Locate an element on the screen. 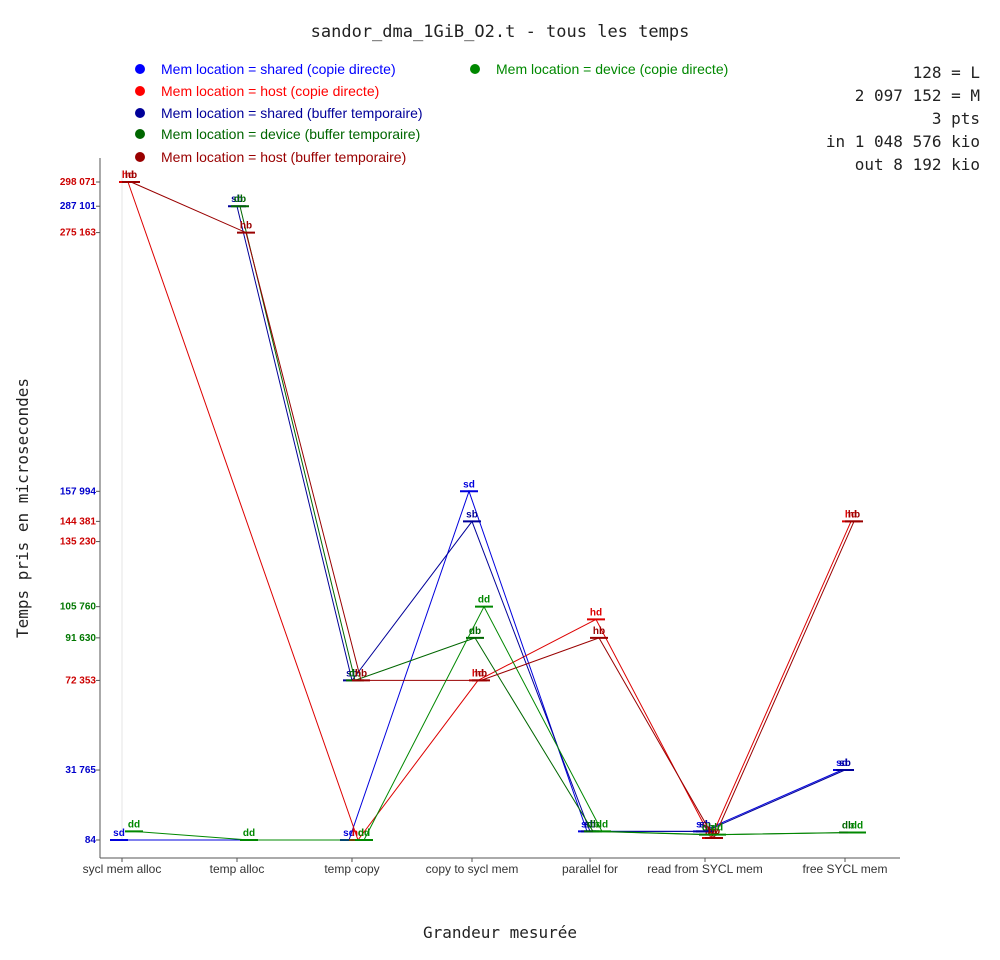  y-tick-label: 135 230 is located at coordinates (78, 542).